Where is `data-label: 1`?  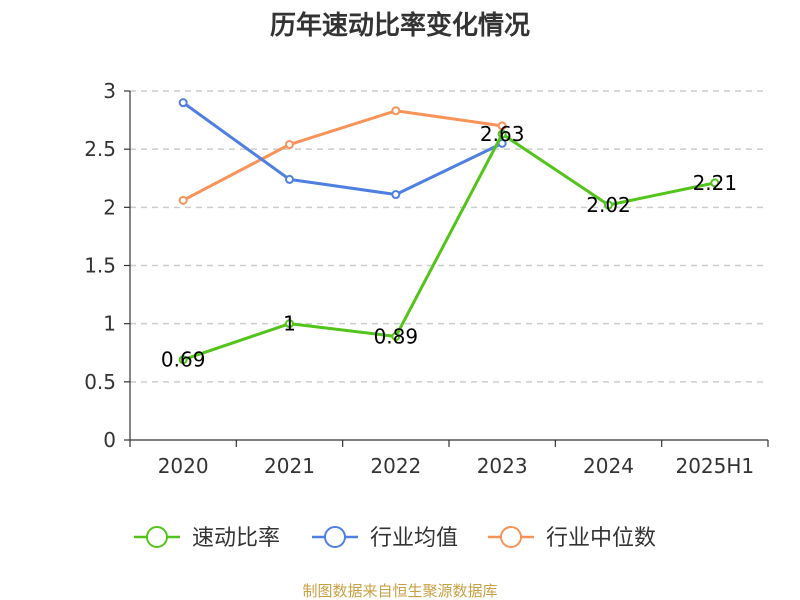 data-label: 1 is located at coordinates (289, 324).